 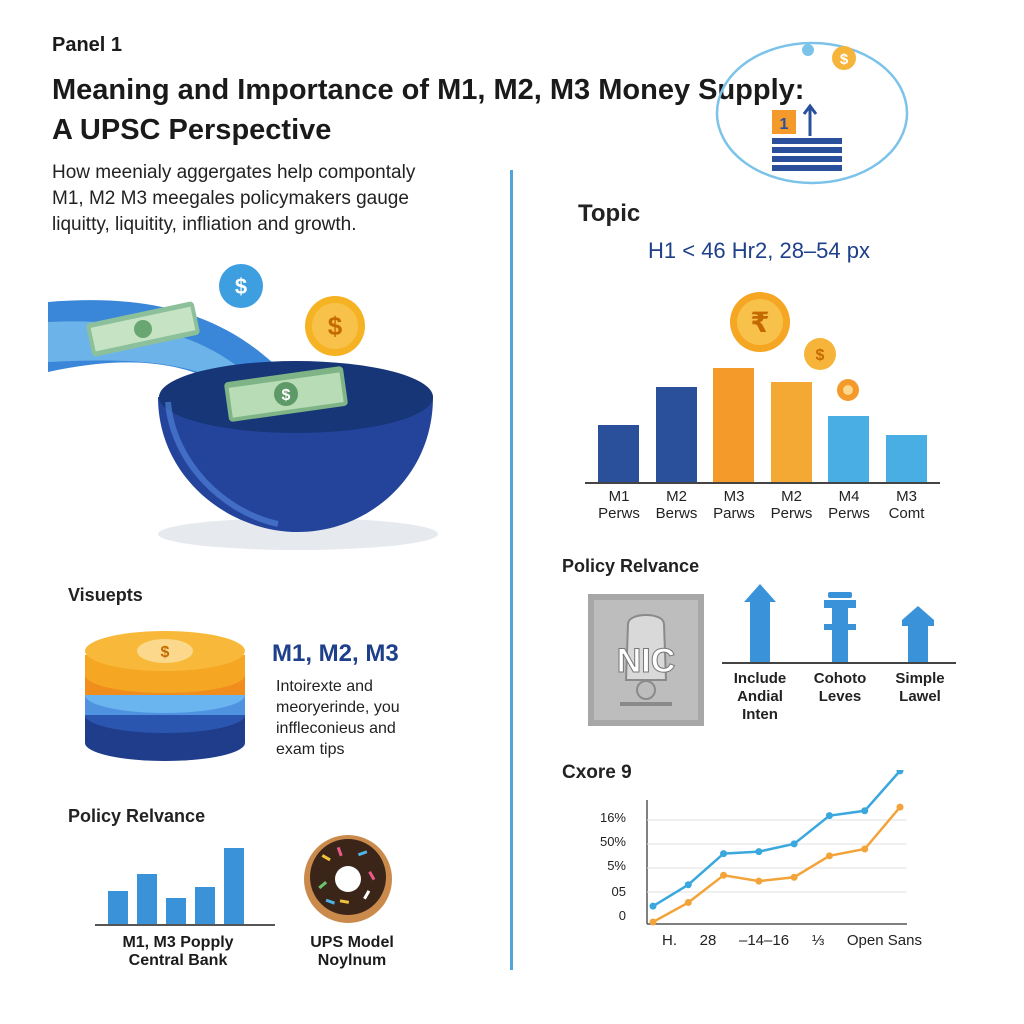 I want to click on topic-bar-label: M2 Perws, so click(x=792, y=505).